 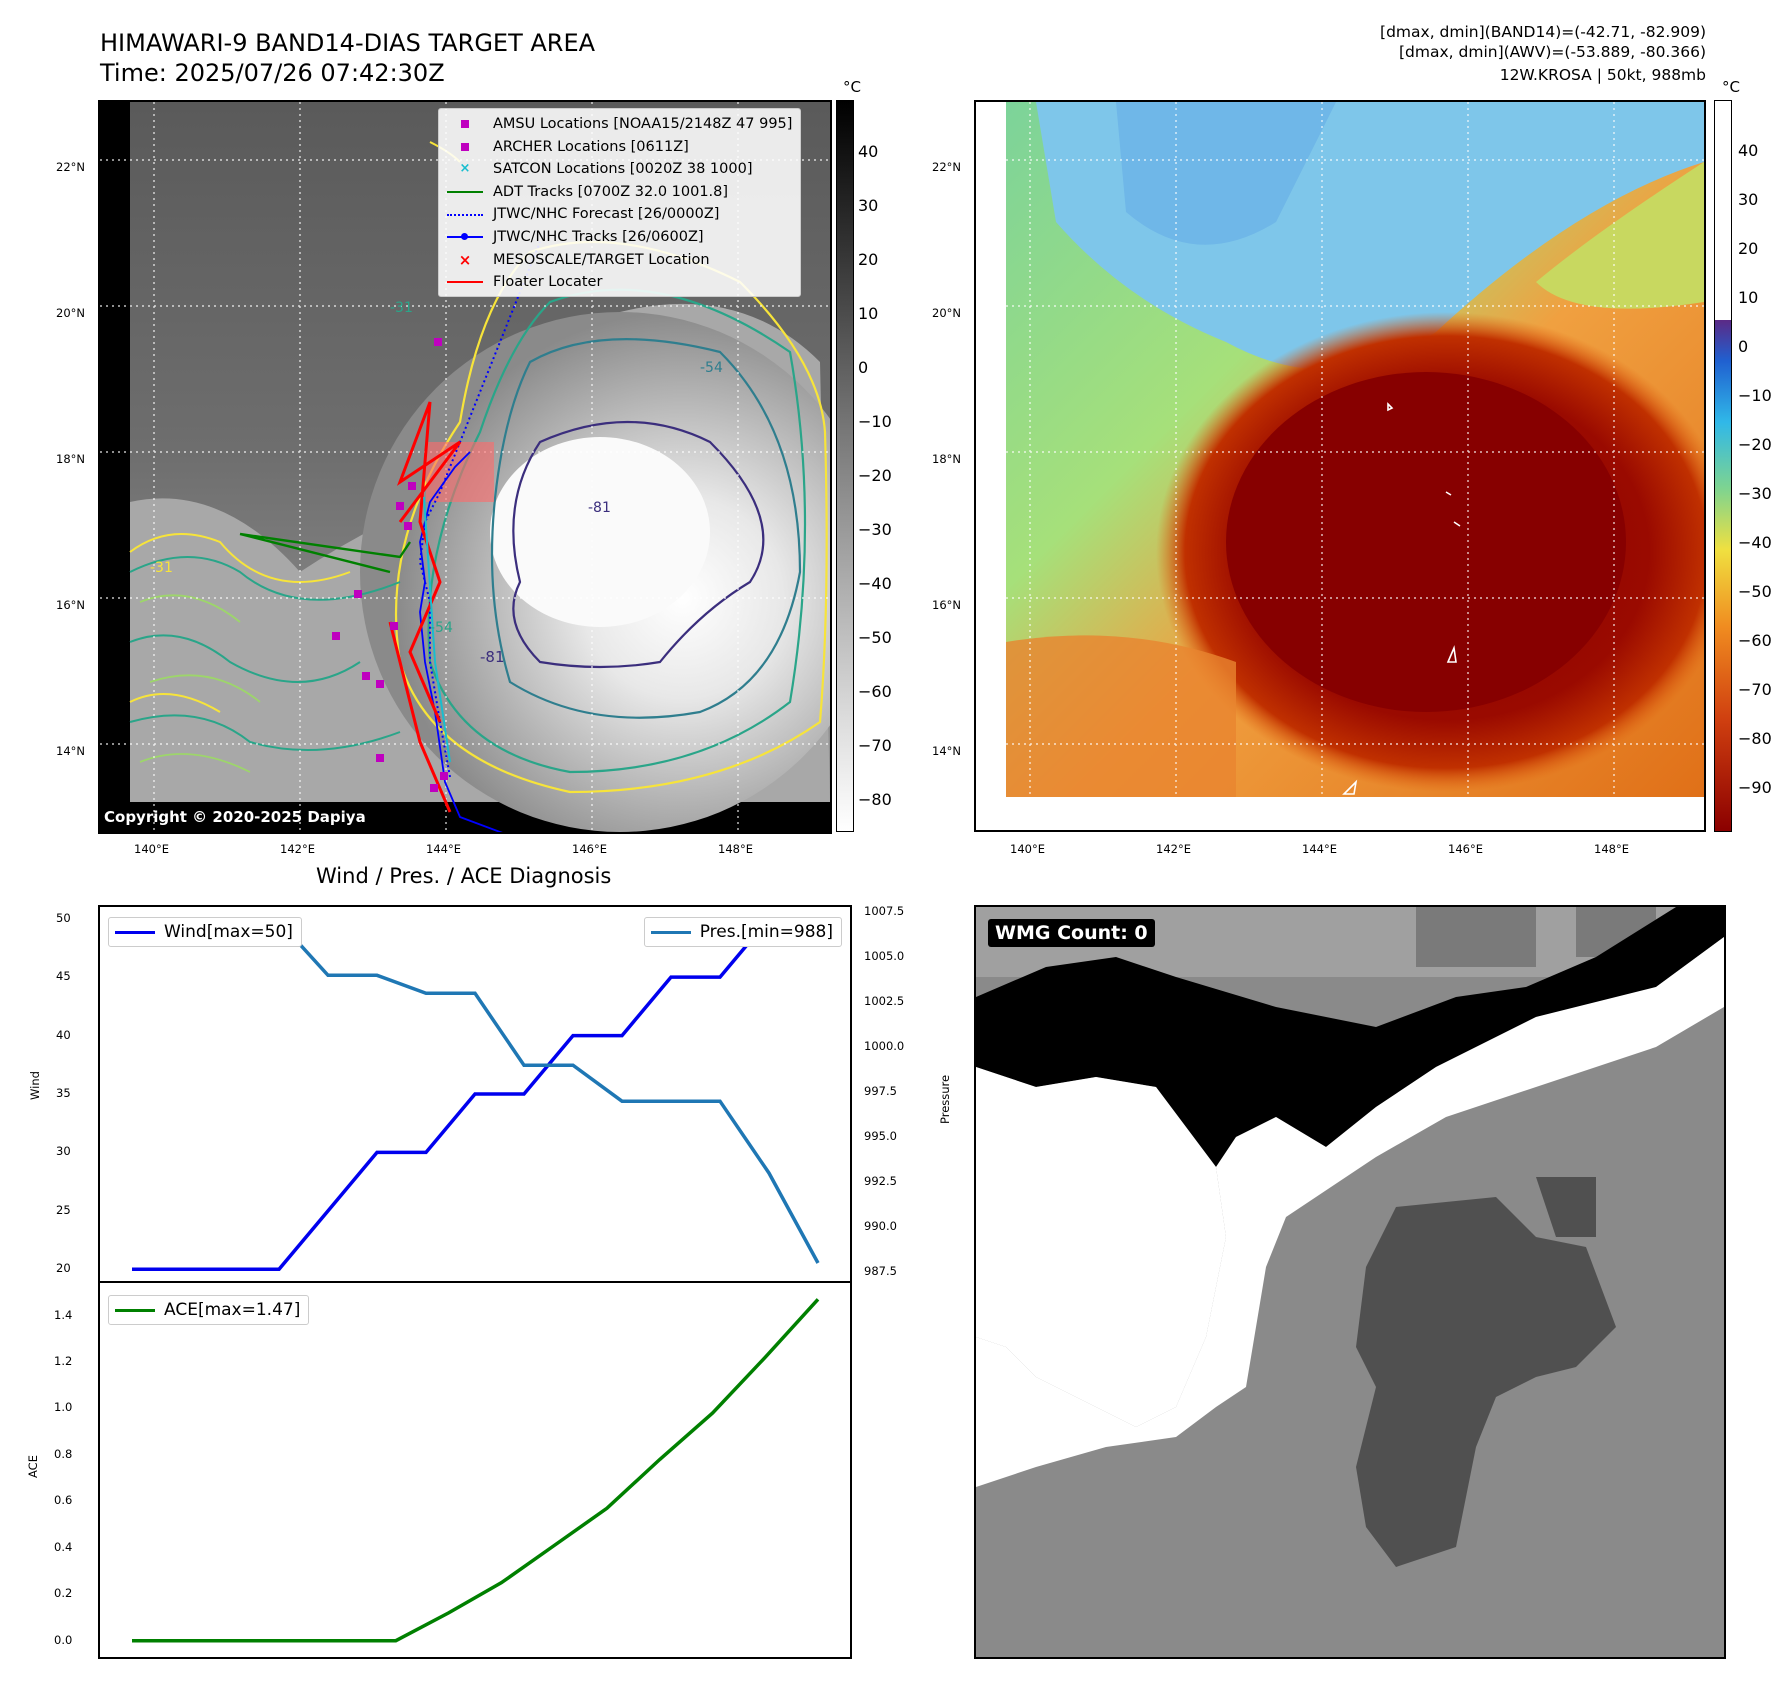 What do you see at coordinates (63, 917) in the screenshot?
I see `wind-tick-label: 50` at bounding box center [63, 917].